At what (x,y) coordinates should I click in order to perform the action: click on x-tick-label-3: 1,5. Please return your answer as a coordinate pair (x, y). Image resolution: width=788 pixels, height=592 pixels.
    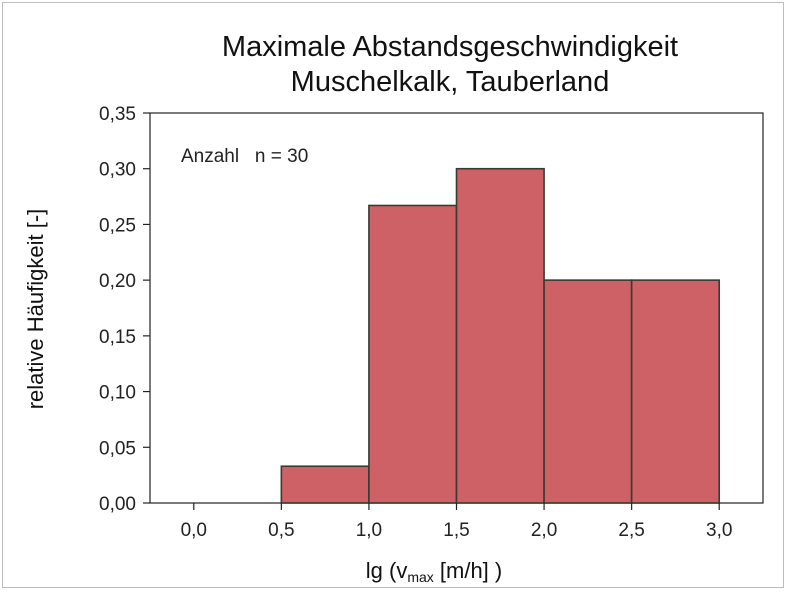
    Looking at the image, I should click on (456, 530).